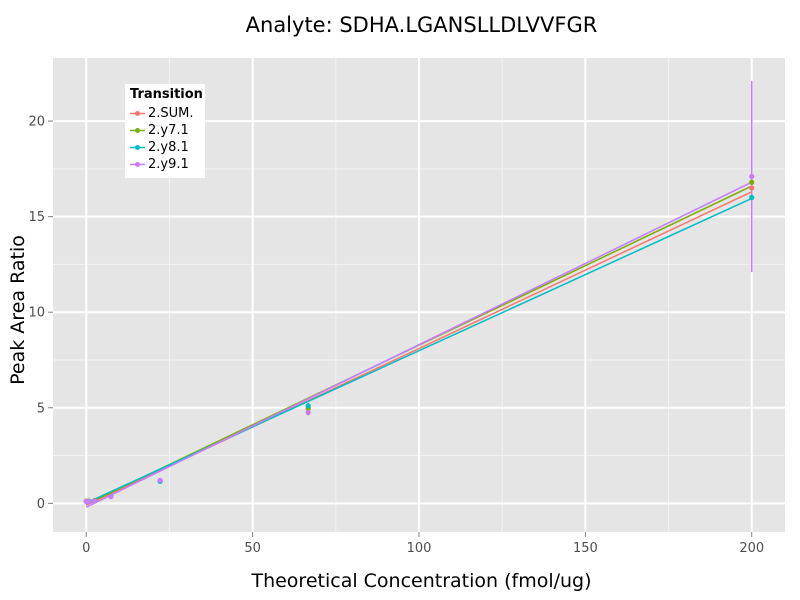 The width and height of the screenshot is (800, 600). I want to click on legend-item: 2.y8.1, so click(167, 147).